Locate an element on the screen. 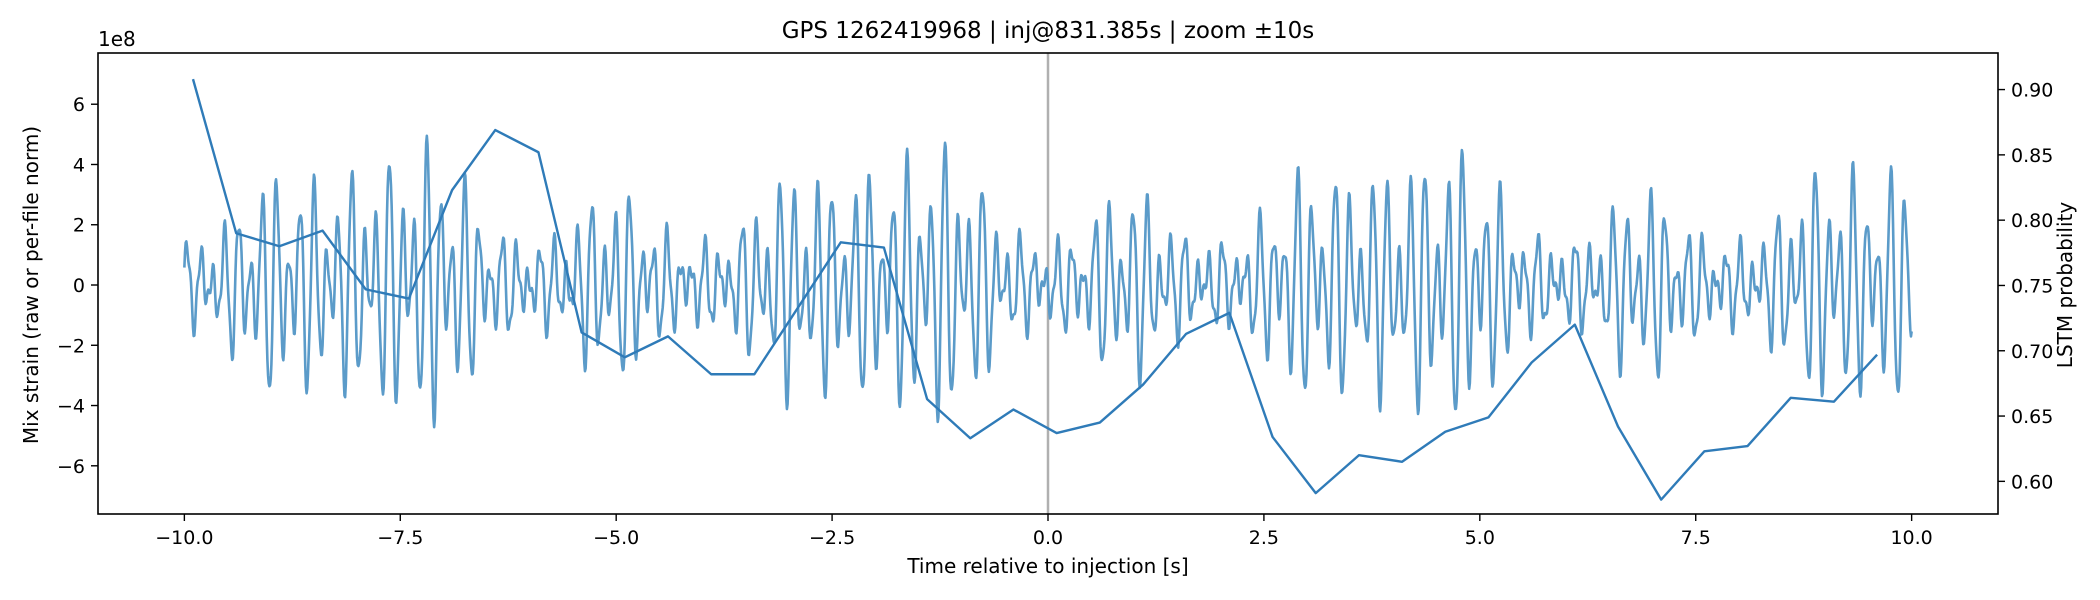 The height and width of the screenshot is (600, 2100). x-tick-label: −10.0 is located at coordinates (184, 538).